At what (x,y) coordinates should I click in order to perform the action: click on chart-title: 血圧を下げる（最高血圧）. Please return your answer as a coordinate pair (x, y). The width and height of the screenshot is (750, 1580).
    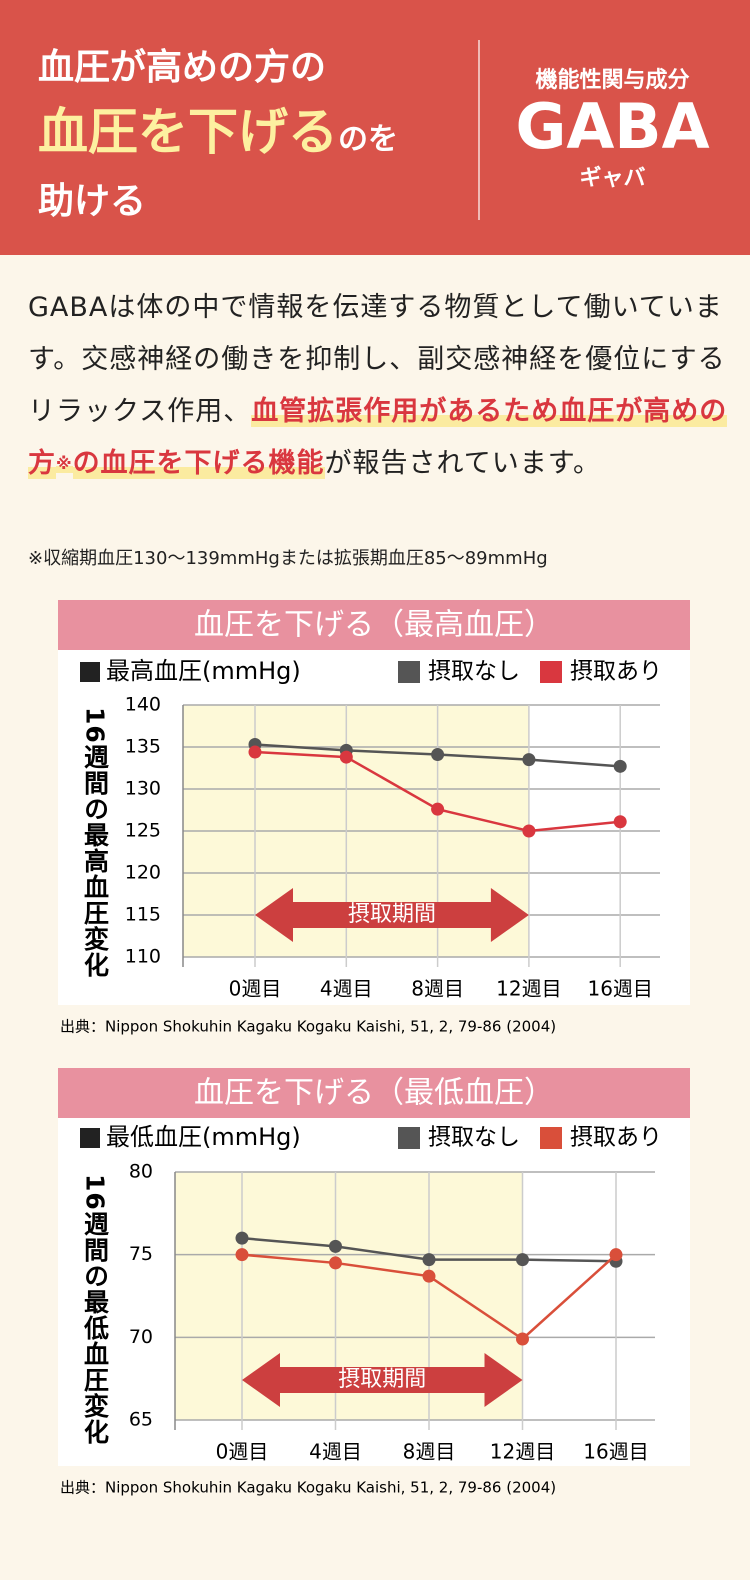
    Looking at the image, I should click on (374, 625).